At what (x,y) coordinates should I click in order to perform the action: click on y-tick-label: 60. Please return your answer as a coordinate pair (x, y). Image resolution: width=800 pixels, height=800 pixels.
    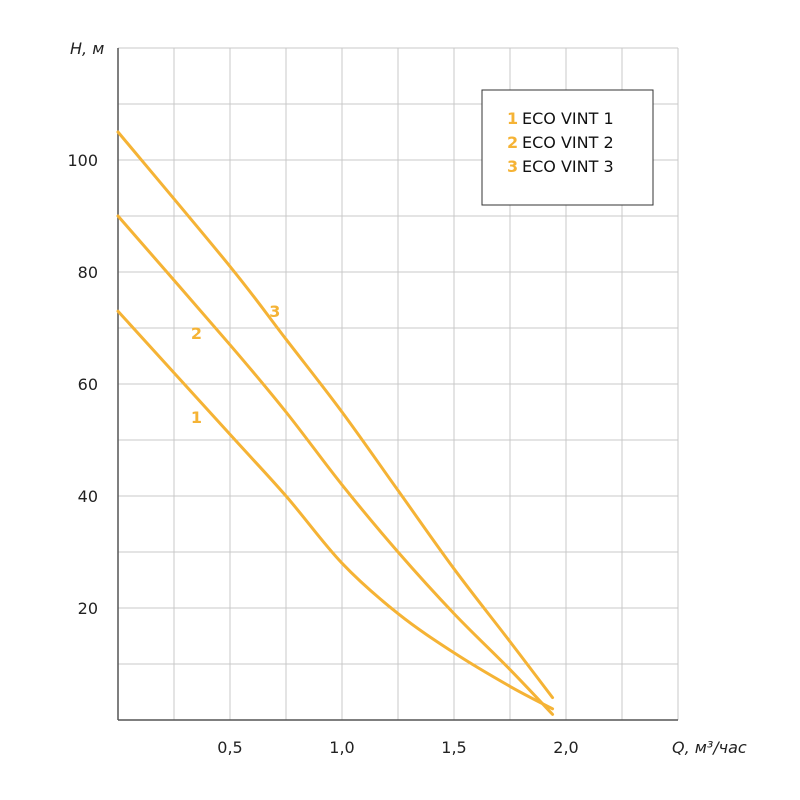
    Looking at the image, I should click on (88, 384).